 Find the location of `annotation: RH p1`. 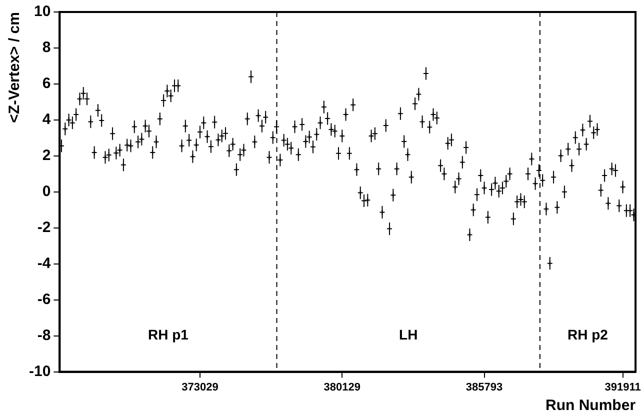

annotation: RH p1 is located at coordinates (168, 334).